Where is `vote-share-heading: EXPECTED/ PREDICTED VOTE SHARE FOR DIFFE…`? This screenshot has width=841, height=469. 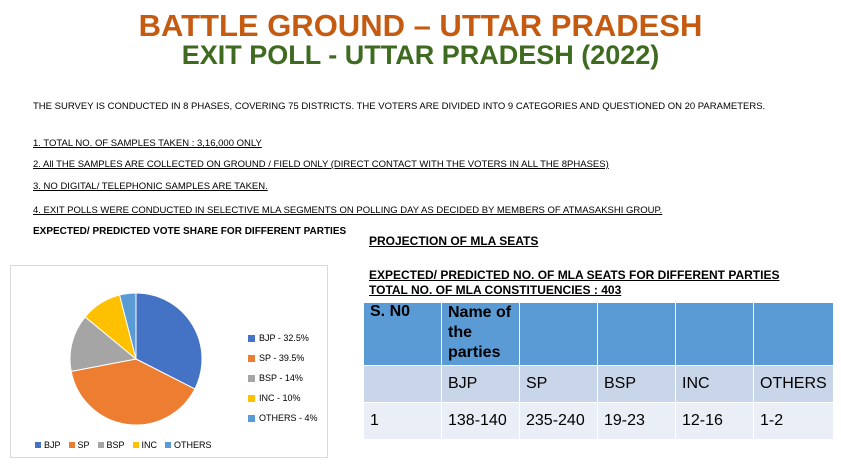 vote-share-heading: EXPECTED/ PREDICTED VOTE SHARE FOR DIFFE… is located at coordinates (190, 231).